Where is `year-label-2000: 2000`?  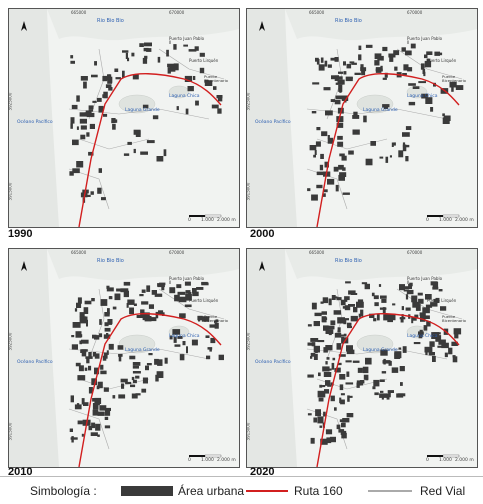
year-label-2000: 2000 is located at coordinates (262, 234).